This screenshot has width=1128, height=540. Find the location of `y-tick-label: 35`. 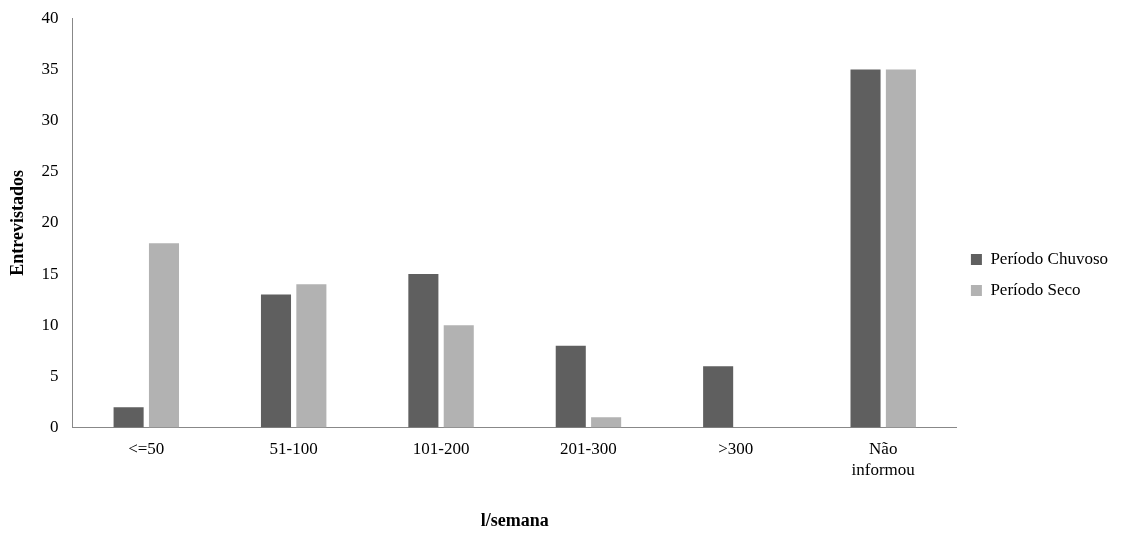

y-tick-label: 35 is located at coordinates (50, 68).